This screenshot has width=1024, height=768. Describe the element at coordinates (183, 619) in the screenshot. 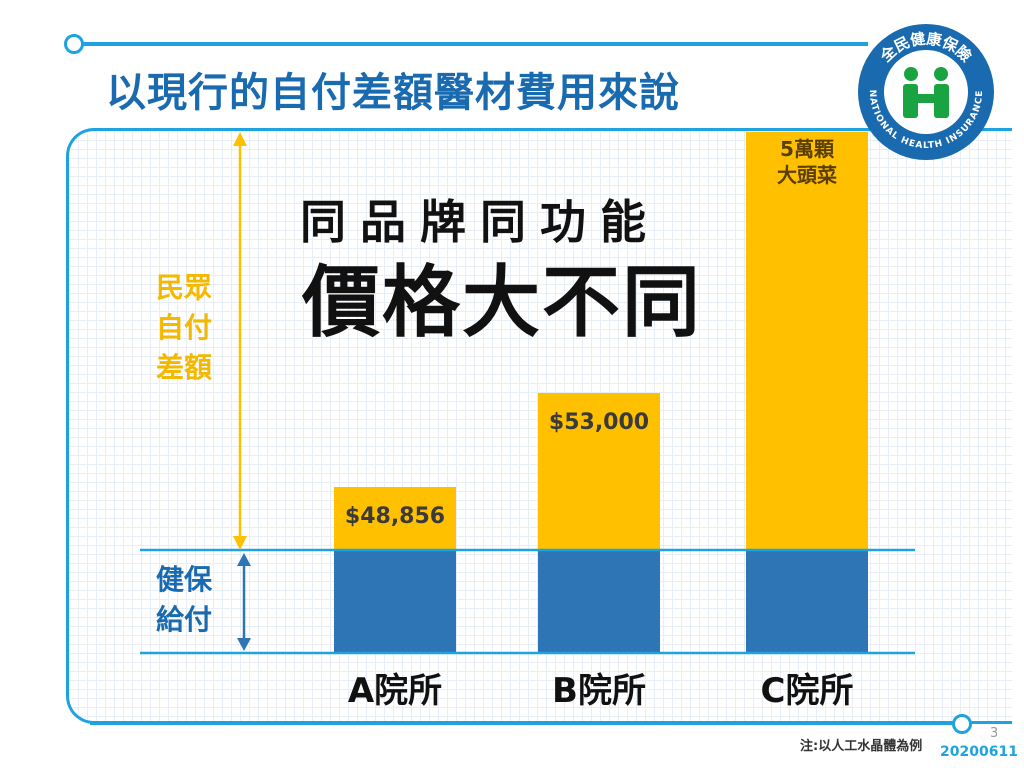

I see `insurance-label-line: 給付` at that location.